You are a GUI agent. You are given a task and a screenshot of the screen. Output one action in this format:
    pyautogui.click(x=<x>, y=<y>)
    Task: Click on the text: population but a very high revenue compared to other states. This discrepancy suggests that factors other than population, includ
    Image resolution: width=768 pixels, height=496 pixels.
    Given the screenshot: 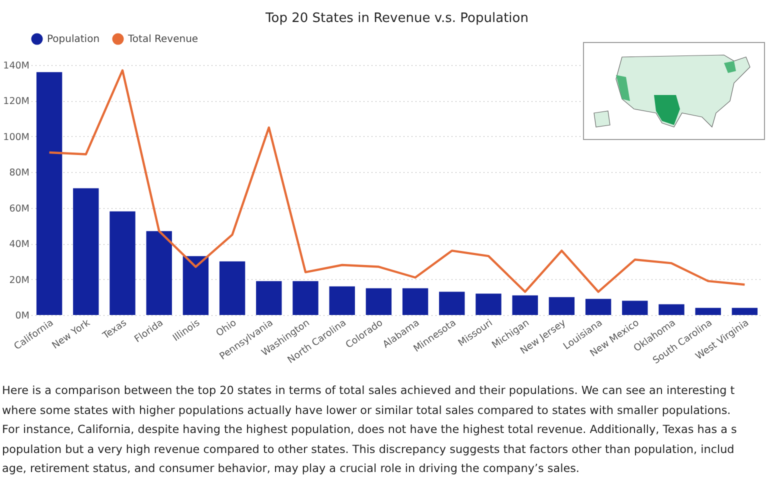 What is the action you would take?
    pyautogui.click(x=369, y=450)
    